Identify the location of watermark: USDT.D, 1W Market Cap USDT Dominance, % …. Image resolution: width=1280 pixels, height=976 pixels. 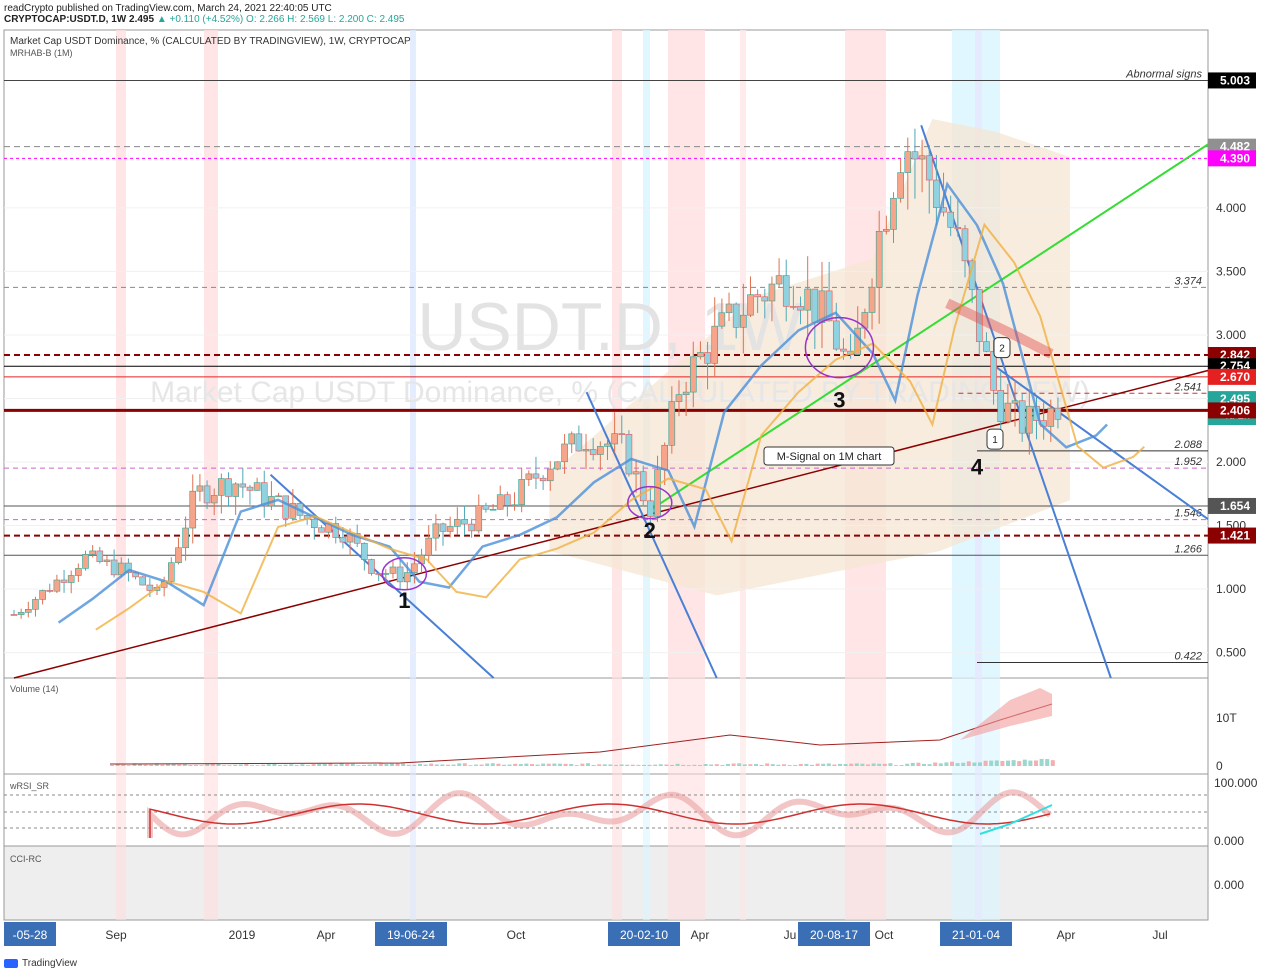
(620, 349).